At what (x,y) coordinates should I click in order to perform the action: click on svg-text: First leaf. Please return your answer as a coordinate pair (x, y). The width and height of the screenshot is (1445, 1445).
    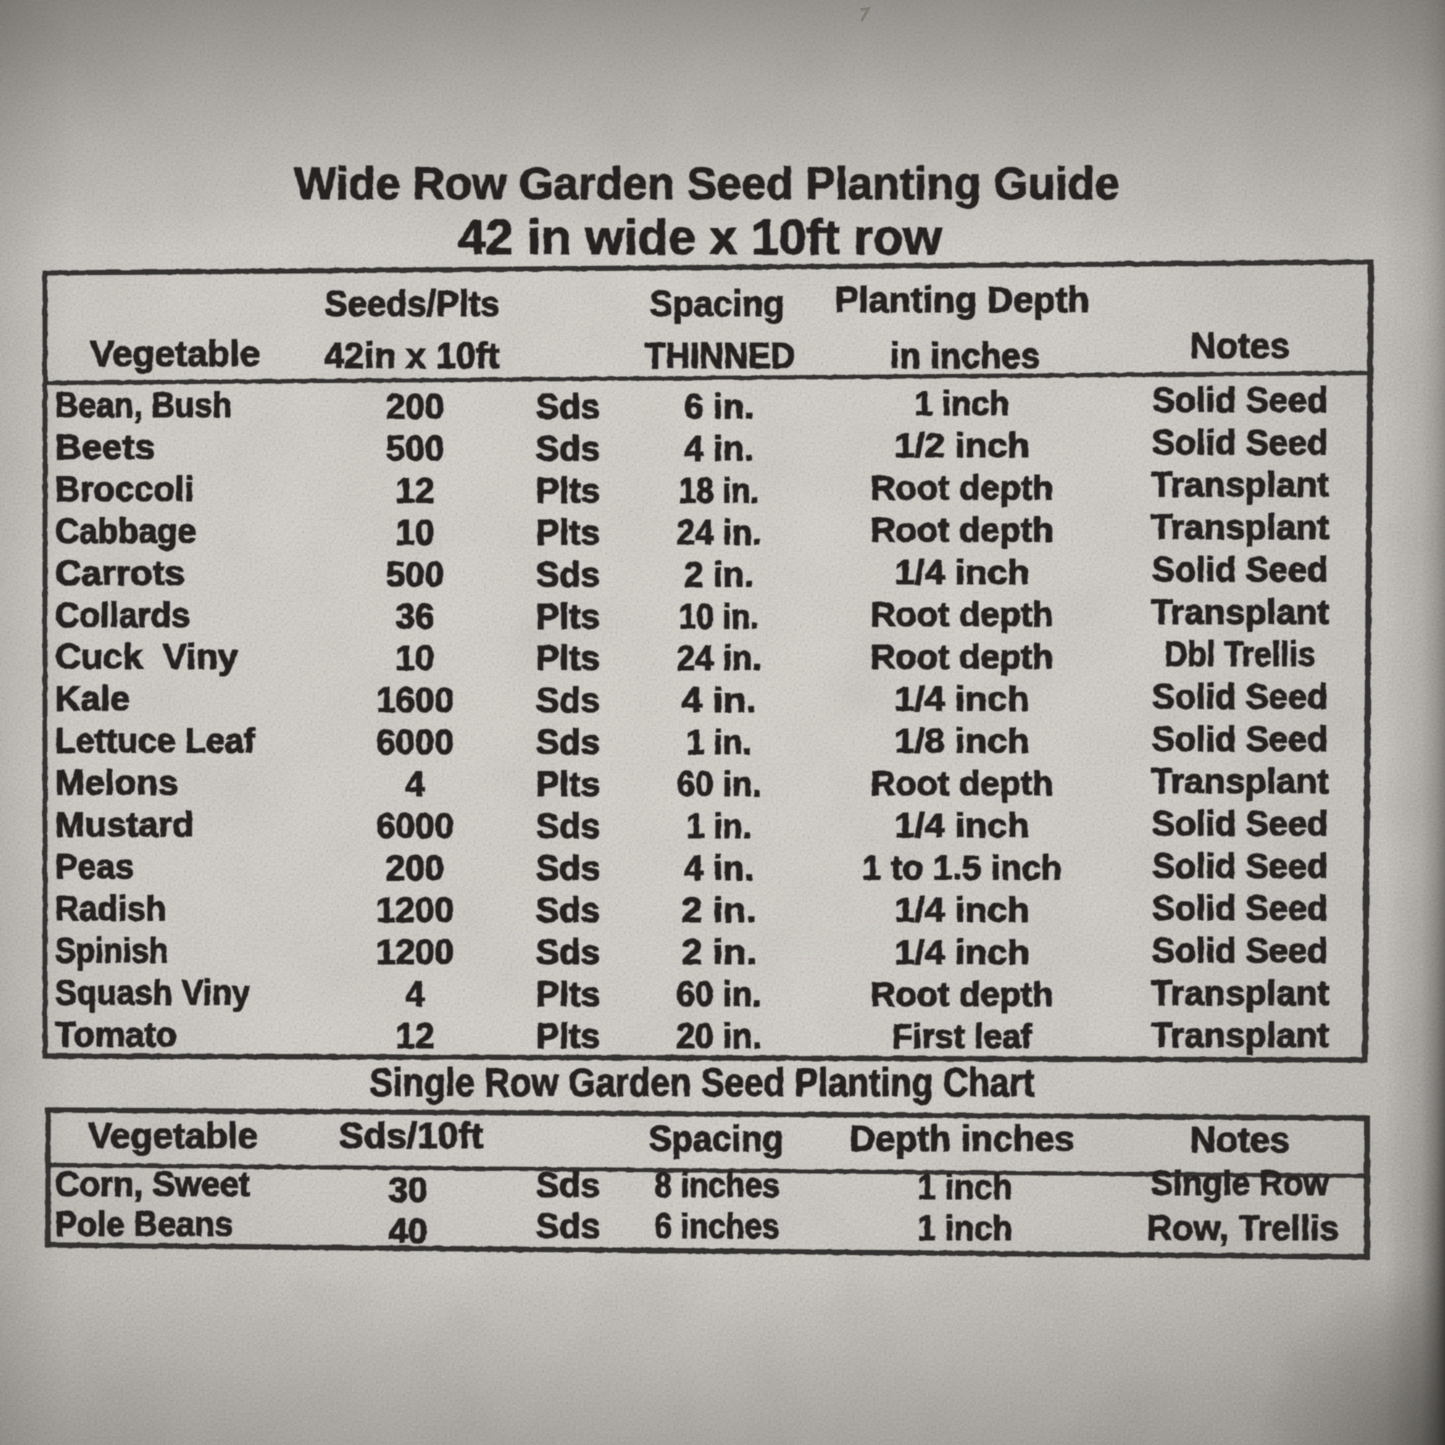
    Looking at the image, I should click on (962, 1037).